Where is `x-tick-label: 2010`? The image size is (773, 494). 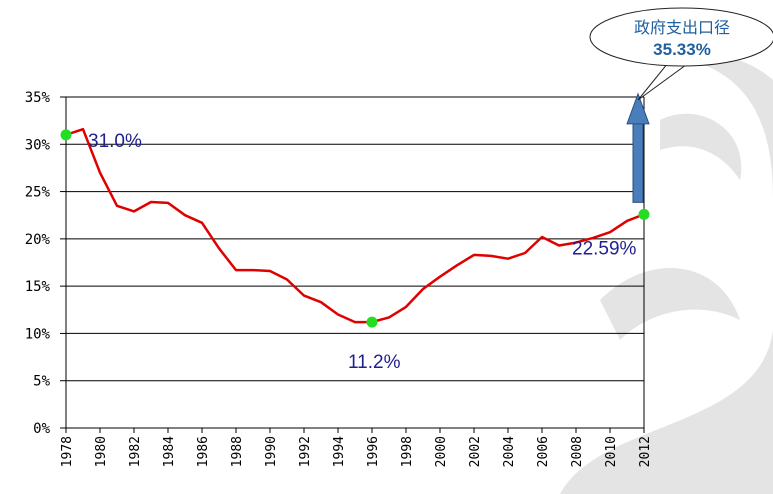
x-tick-label: 2010 is located at coordinates (611, 451).